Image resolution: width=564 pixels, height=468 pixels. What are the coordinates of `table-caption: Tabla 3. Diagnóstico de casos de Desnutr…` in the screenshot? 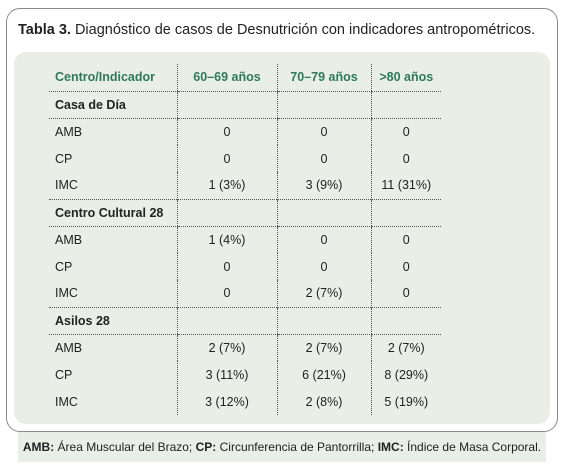 It's located at (276, 30).